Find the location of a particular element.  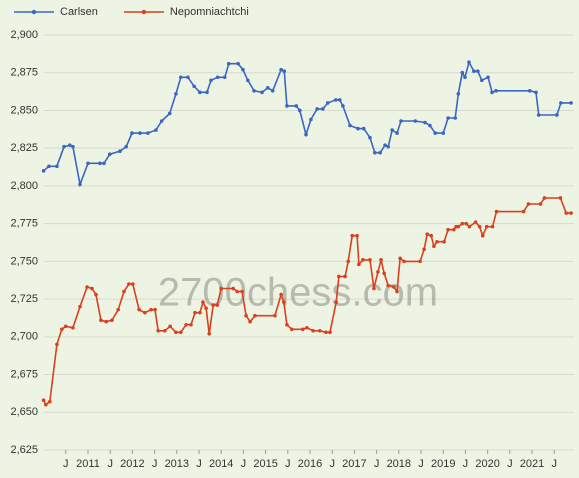

x-tick-label: 2013 is located at coordinates (177, 464).